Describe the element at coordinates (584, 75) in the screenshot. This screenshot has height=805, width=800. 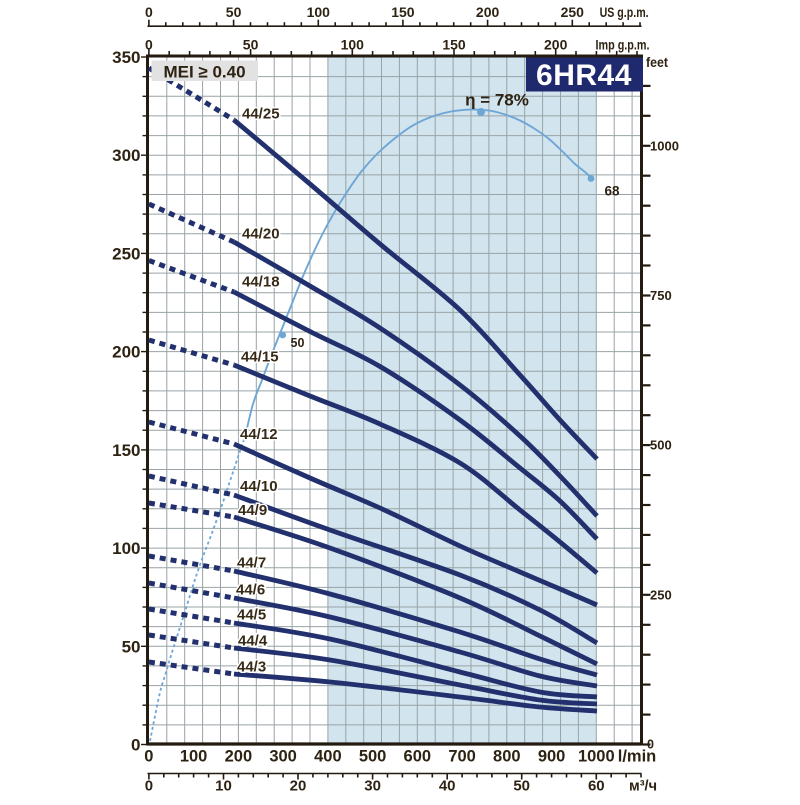
I see `svg-text: 6HR44` at that location.